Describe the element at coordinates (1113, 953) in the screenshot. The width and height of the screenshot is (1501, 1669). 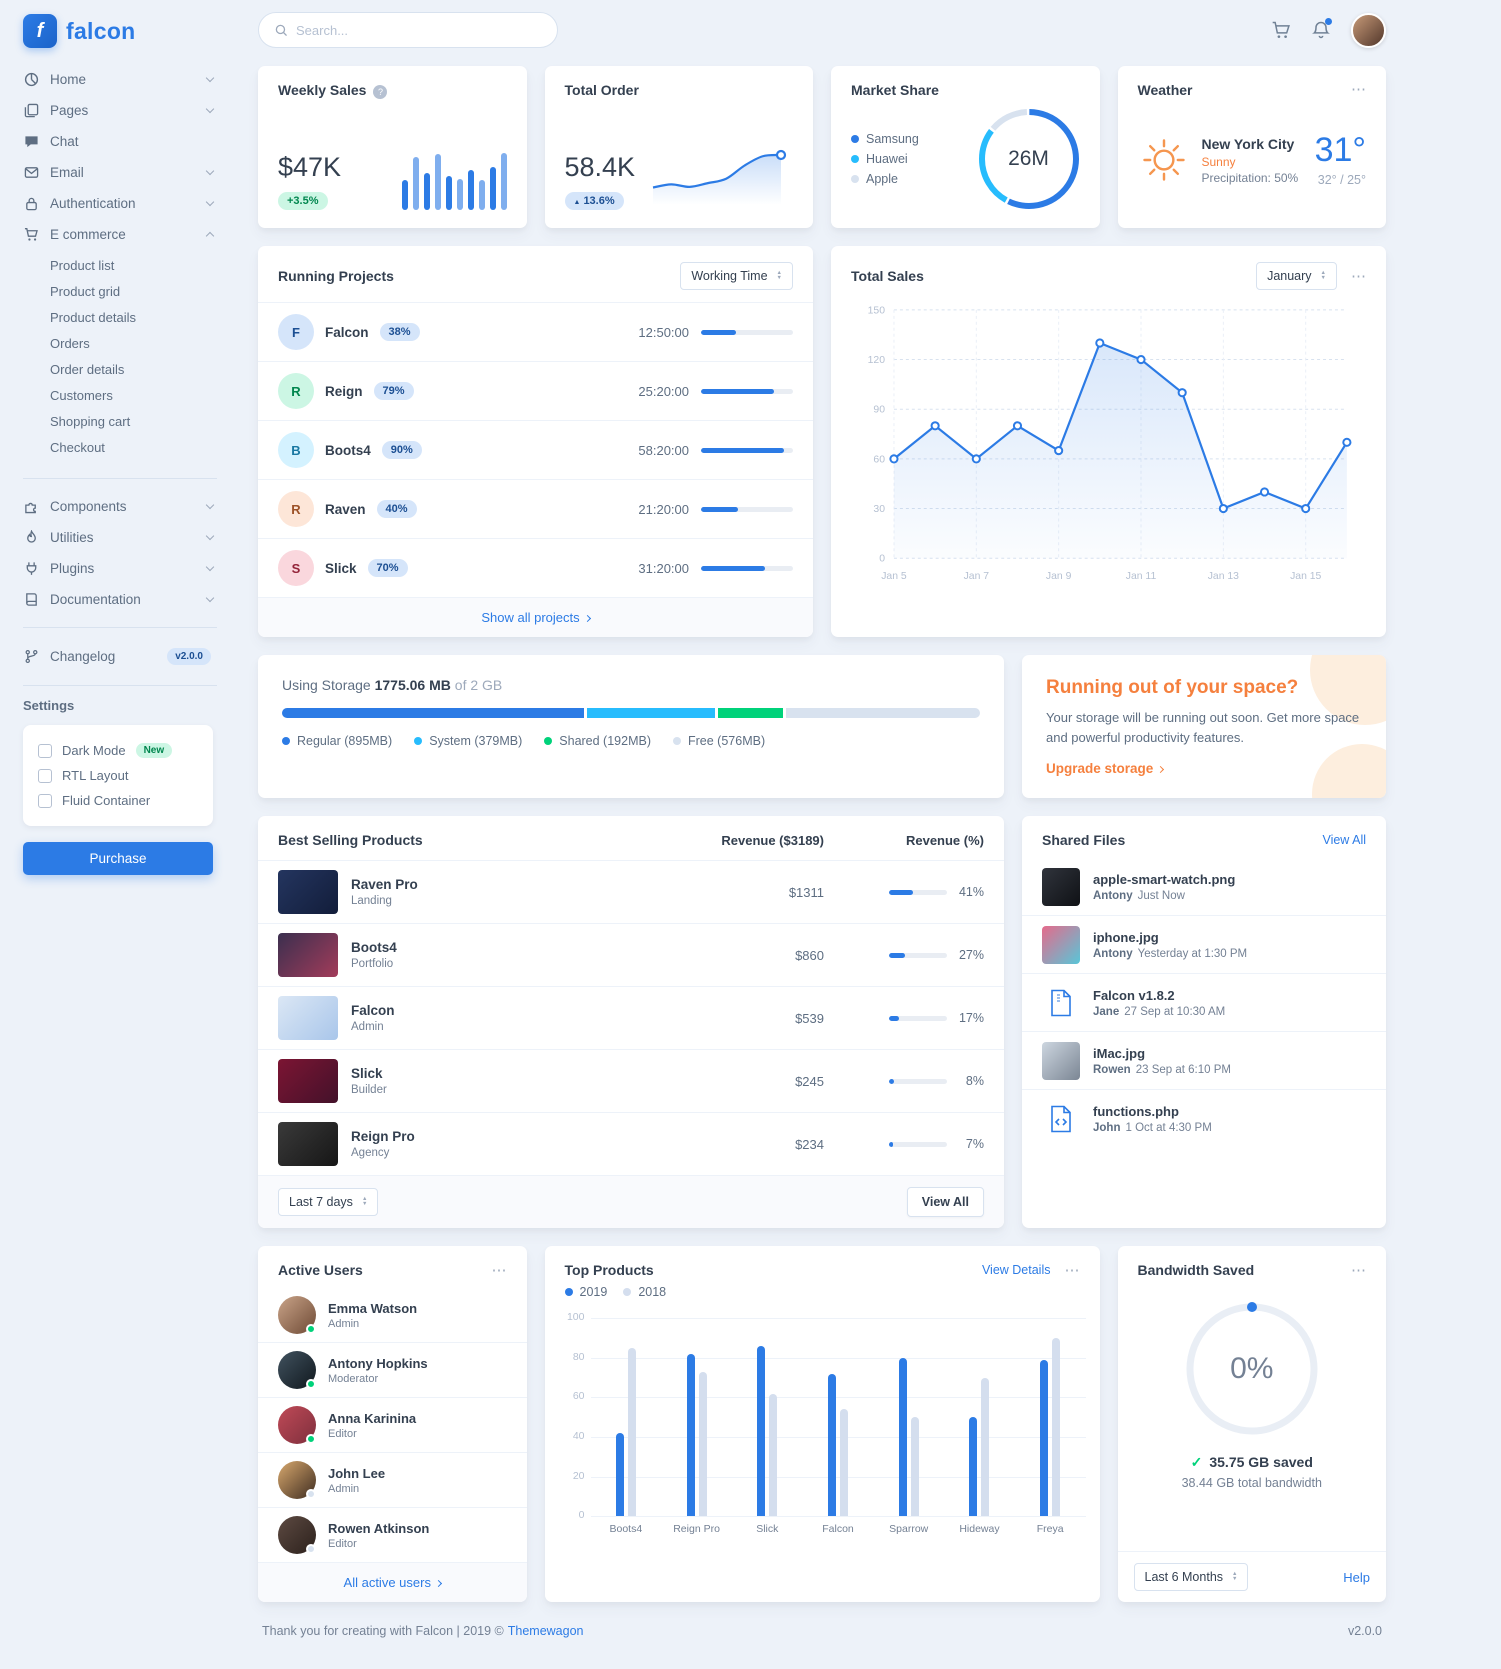
I see `file-owner: Antony` at that location.